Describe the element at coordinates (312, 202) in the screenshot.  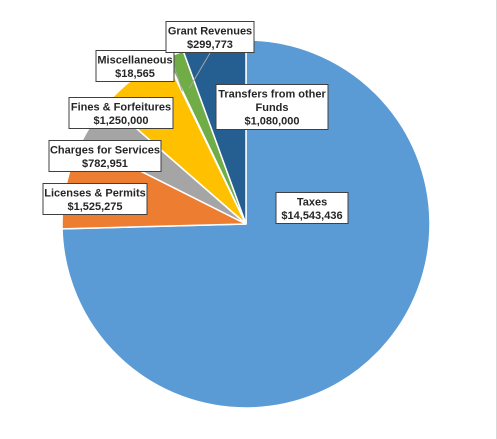
I see `data-label-category: Taxes` at that location.